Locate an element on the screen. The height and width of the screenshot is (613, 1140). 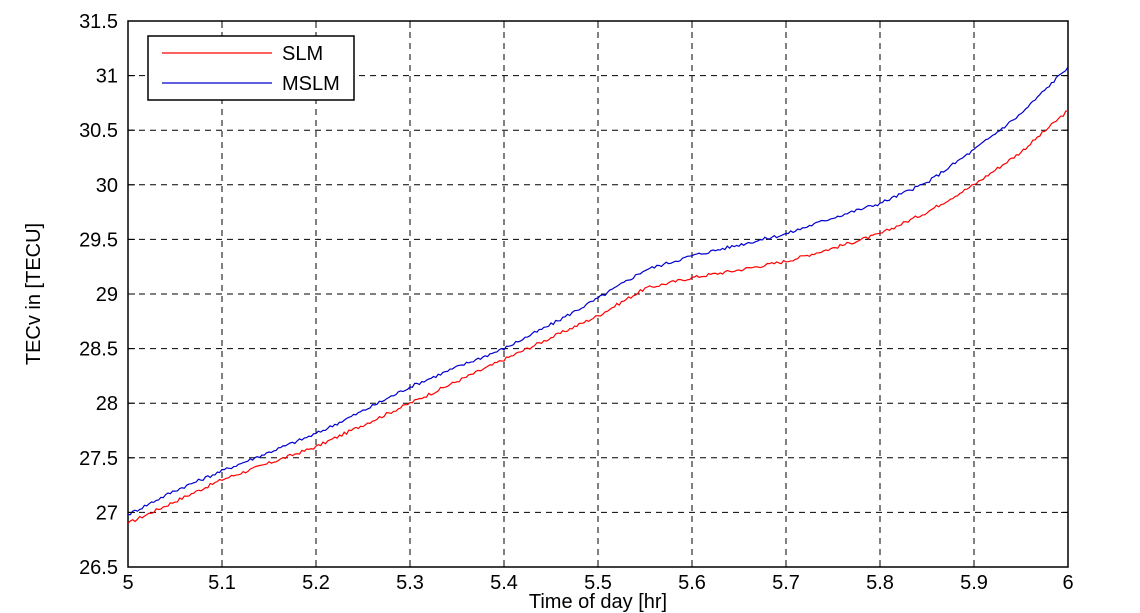
legend-label-mslm: MSLM is located at coordinates (311, 84).